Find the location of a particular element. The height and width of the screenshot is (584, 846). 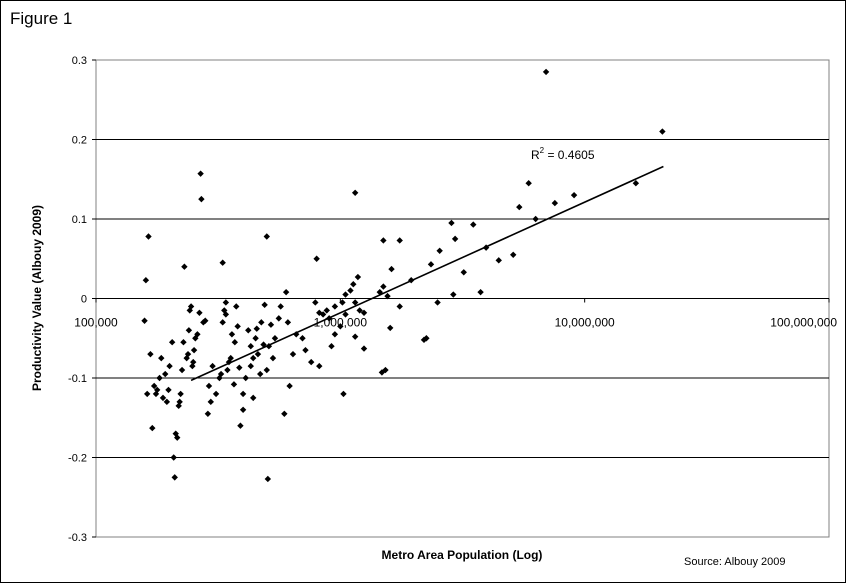

x-tick-label: 10,000,000 is located at coordinates (585, 323).